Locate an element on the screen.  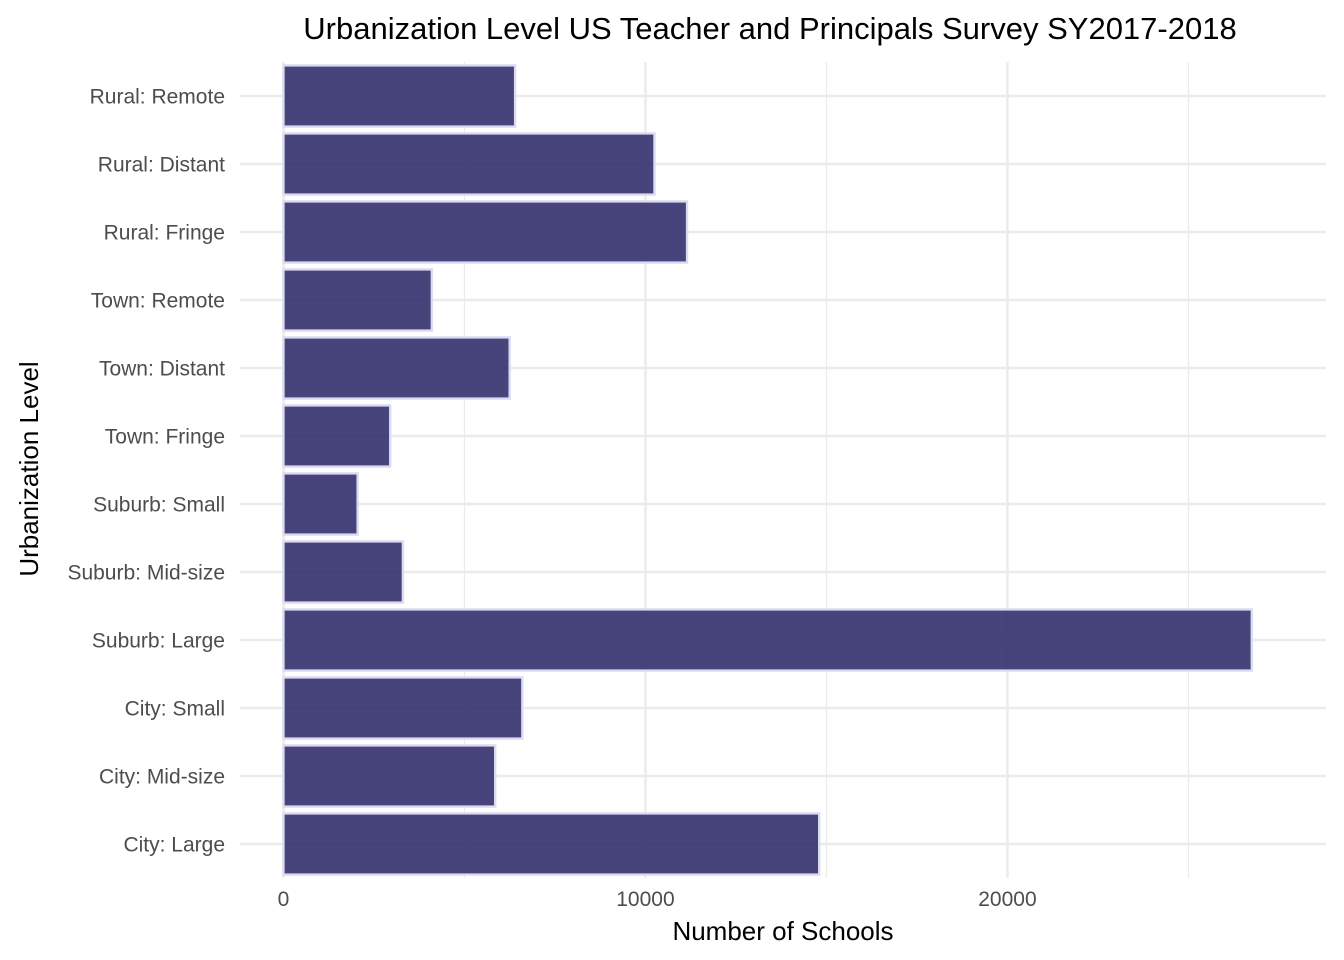
bar-rural-distant is located at coordinates (469, 164).